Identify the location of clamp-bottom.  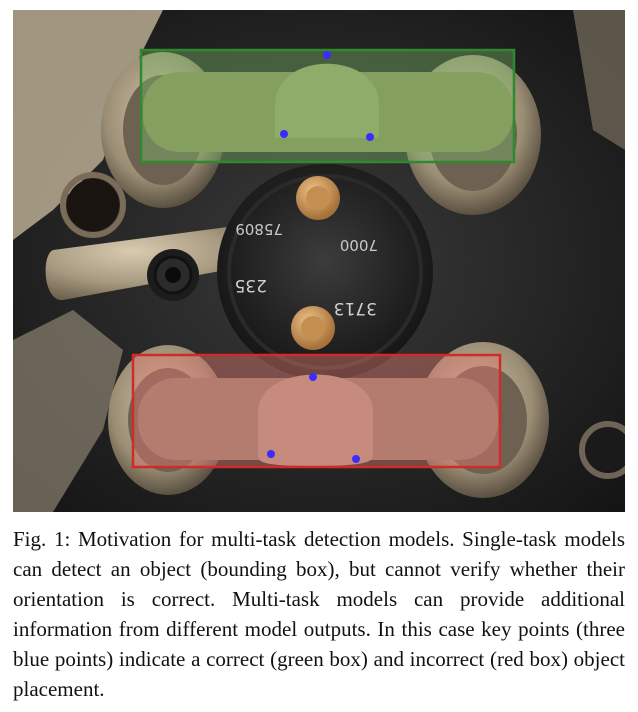
(318, 420).